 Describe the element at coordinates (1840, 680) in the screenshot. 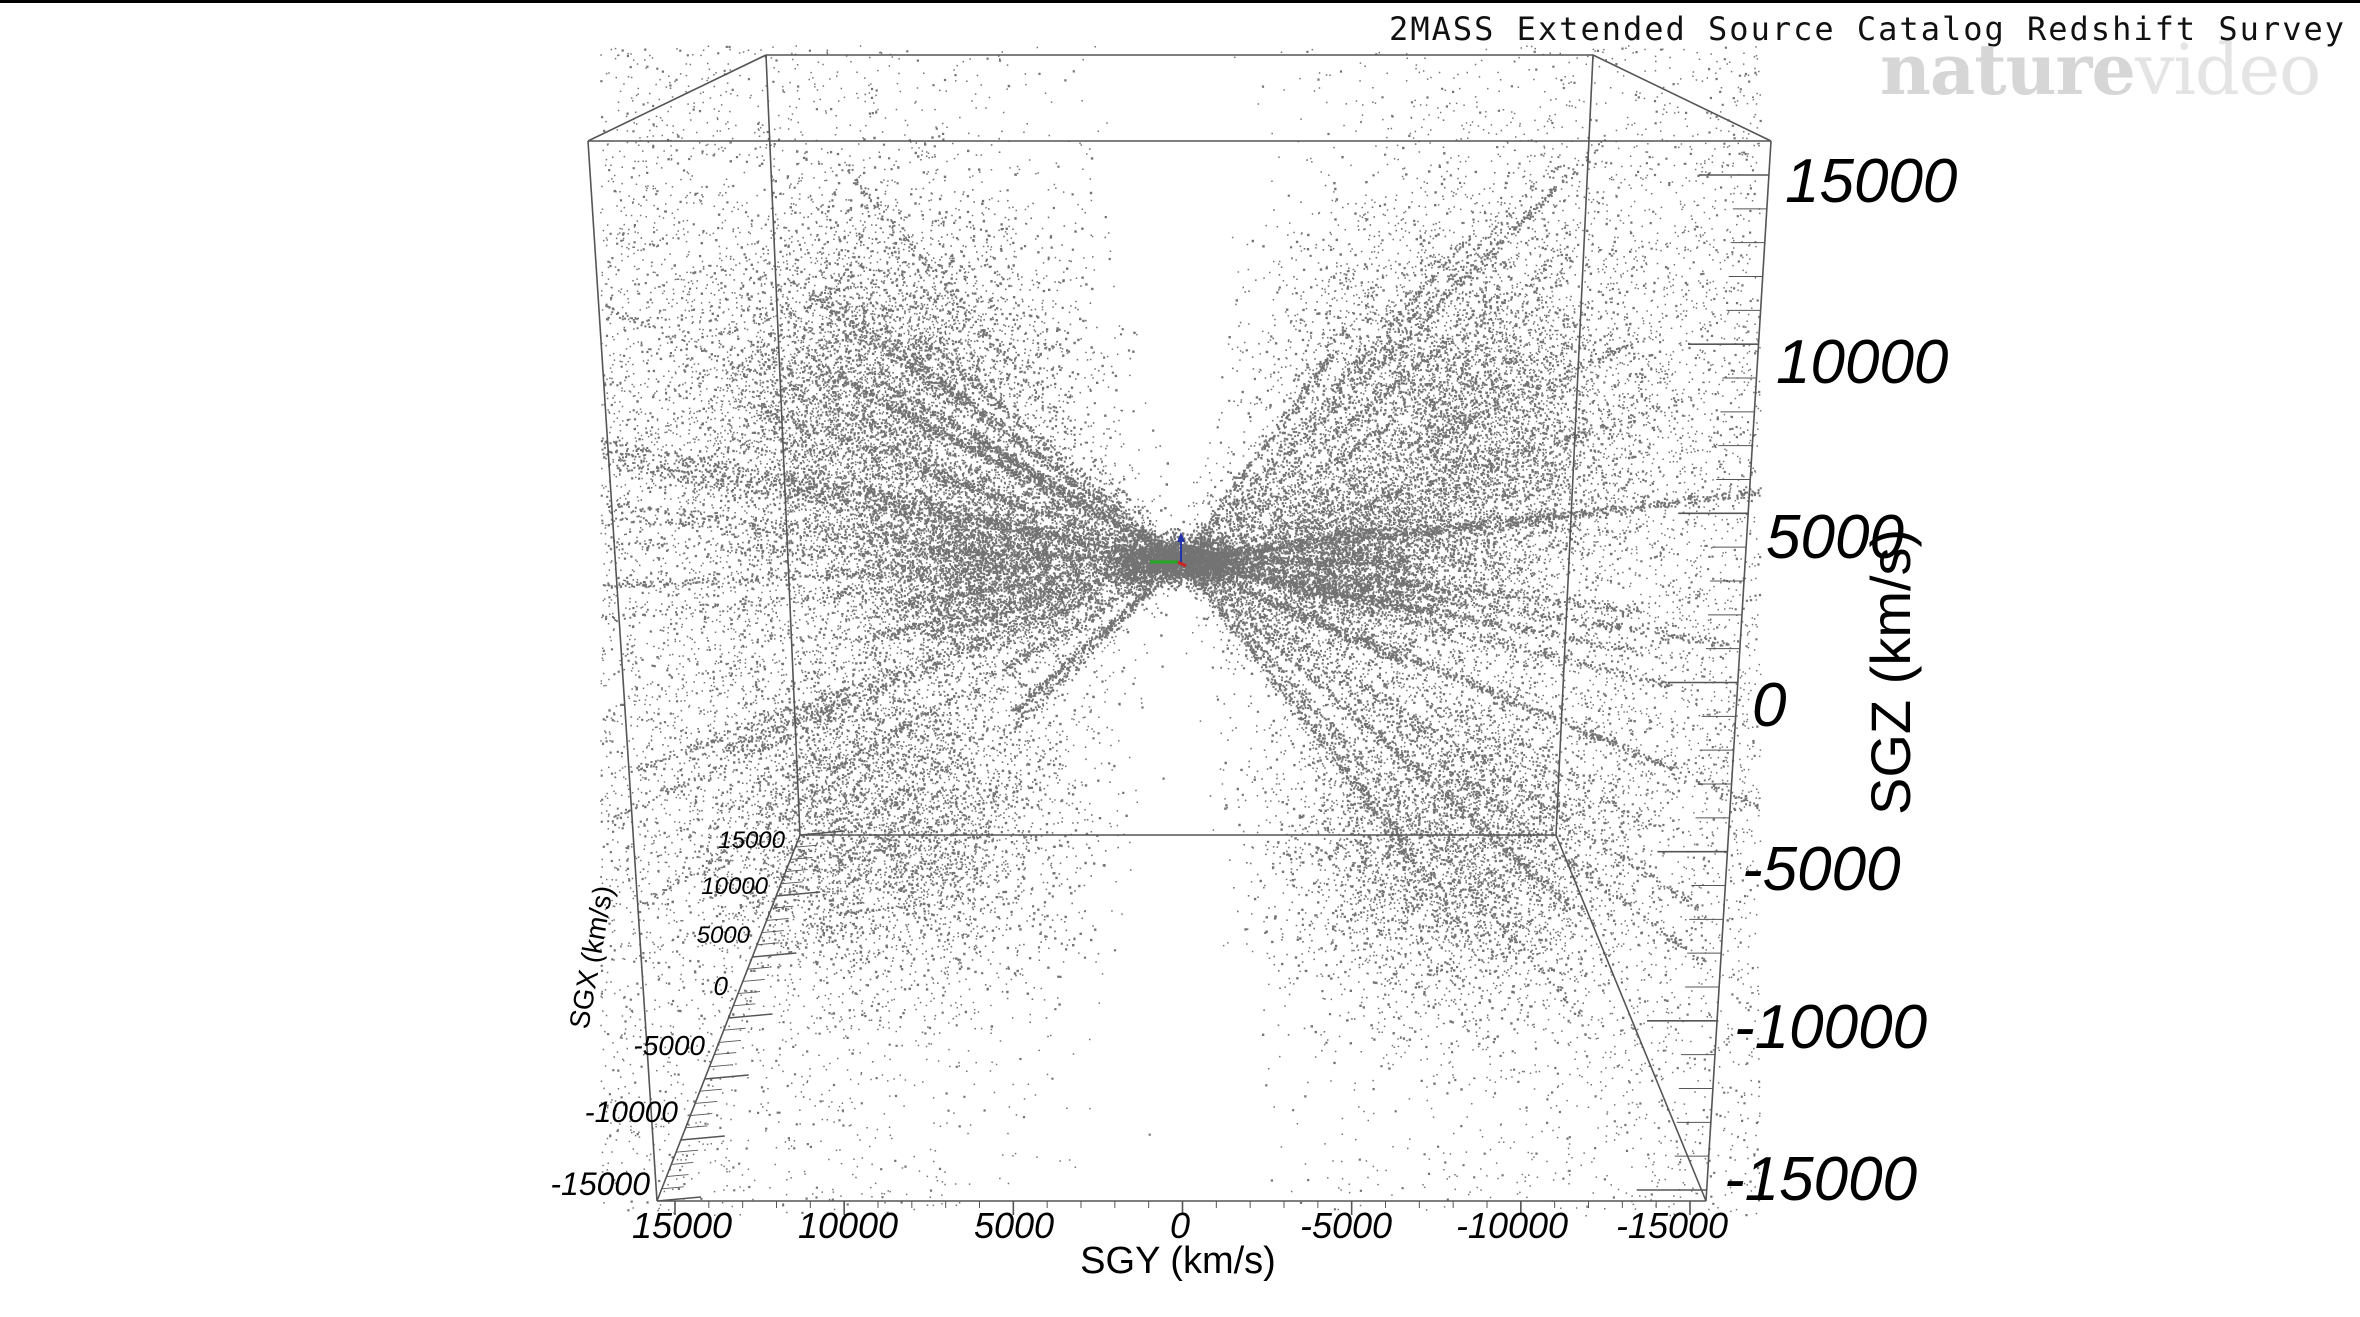

I see `sgz-tick-labels: 15000 10000 5000 0 -5000 -10000 -15000` at that location.